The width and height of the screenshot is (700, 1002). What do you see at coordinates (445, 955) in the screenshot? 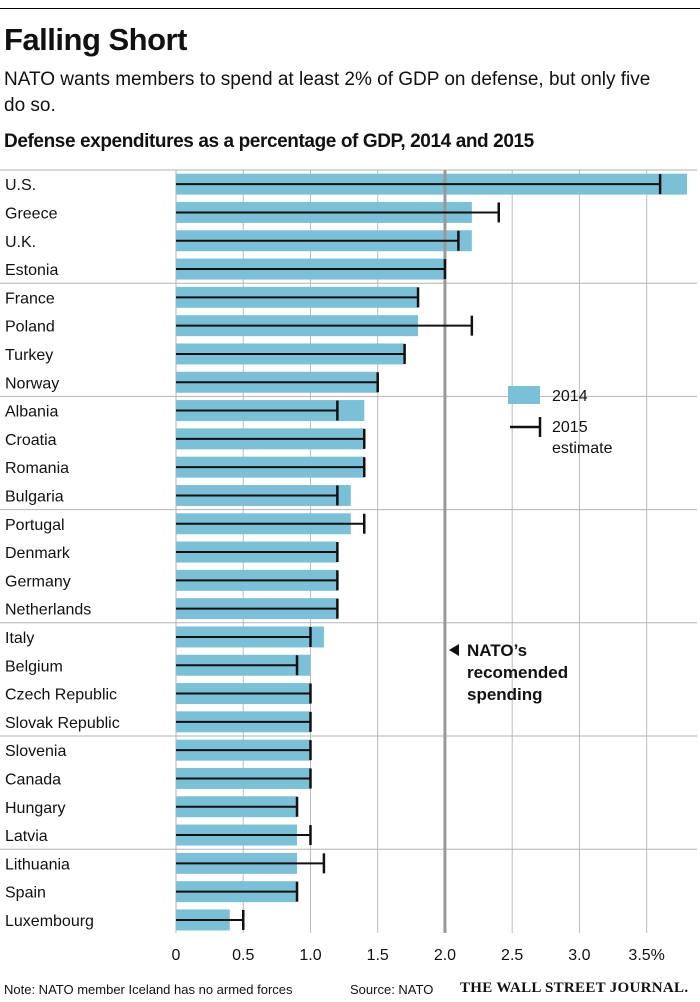
I see `x-tick-label: 2.0` at bounding box center [445, 955].